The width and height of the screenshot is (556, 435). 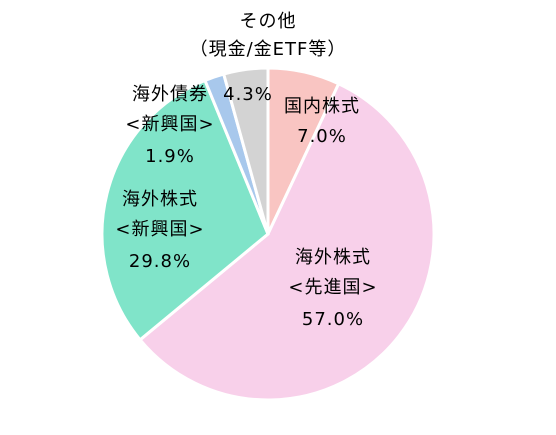 What do you see at coordinates (322, 106) in the screenshot?
I see `slice-label: 国内株式` at bounding box center [322, 106].